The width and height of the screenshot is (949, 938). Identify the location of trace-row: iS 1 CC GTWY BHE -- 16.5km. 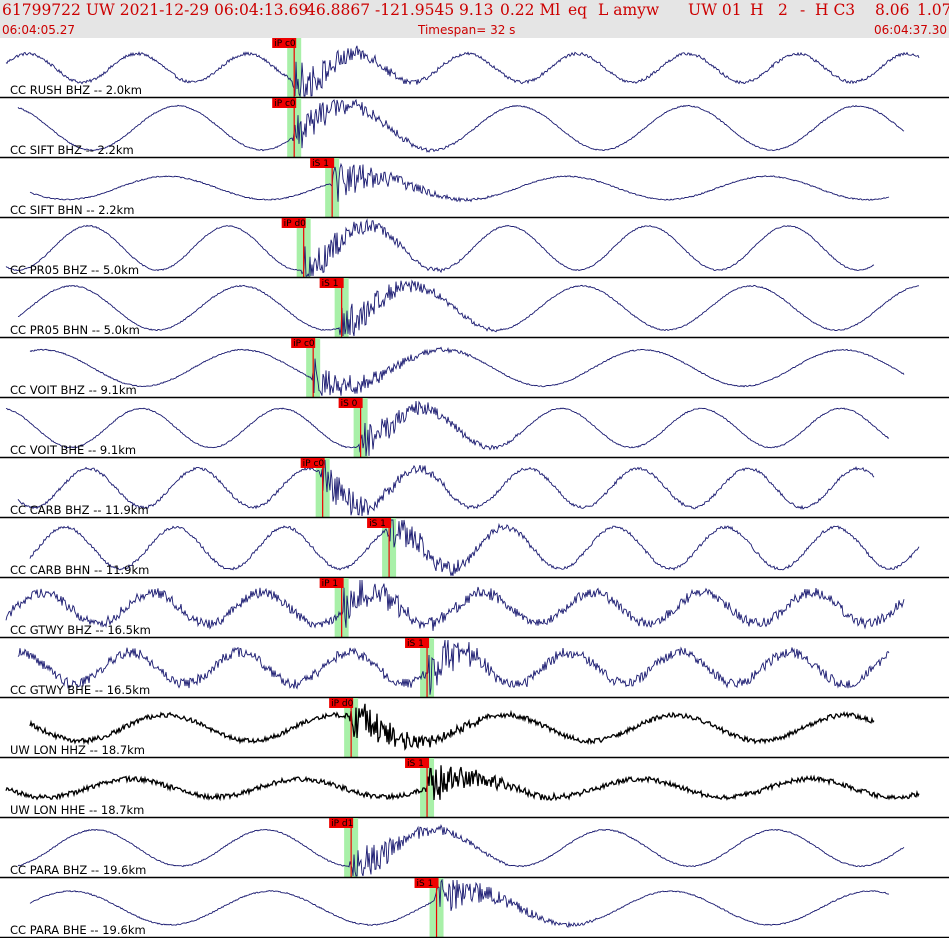
(474, 668).